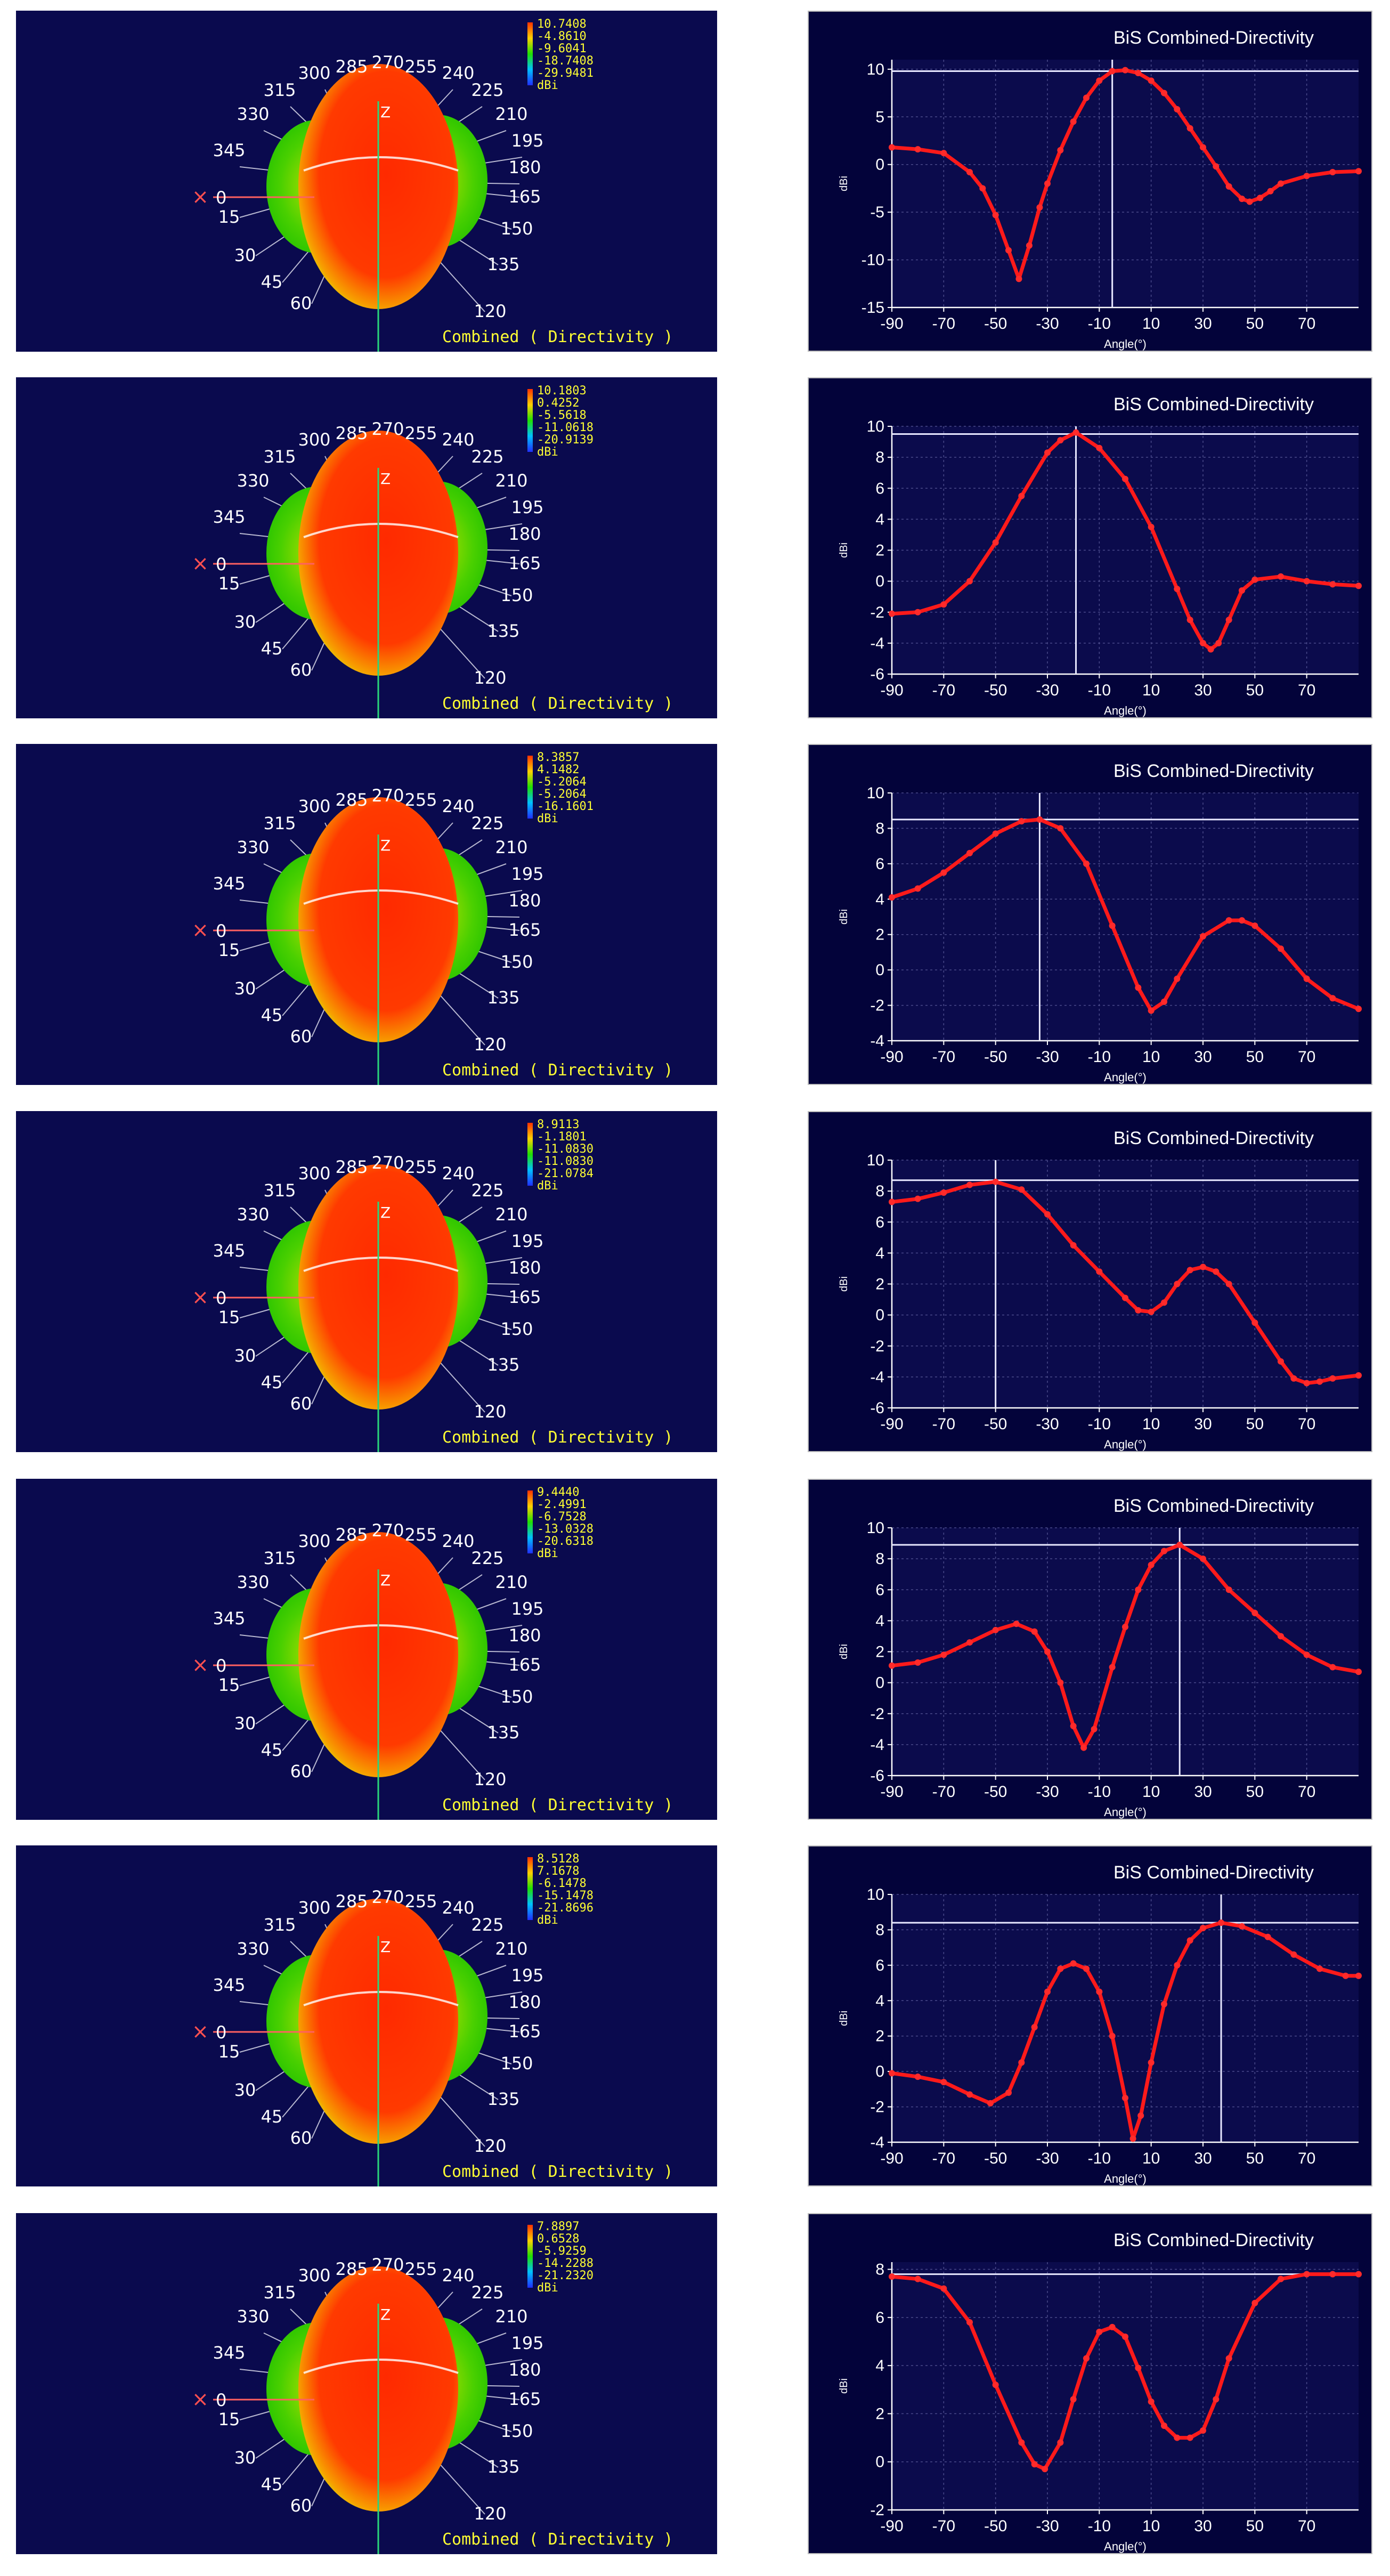 The width and height of the screenshot is (1390, 2576). Describe the element at coordinates (1125, 710) in the screenshot. I see `x-axis-label: Angle(°)` at that location.